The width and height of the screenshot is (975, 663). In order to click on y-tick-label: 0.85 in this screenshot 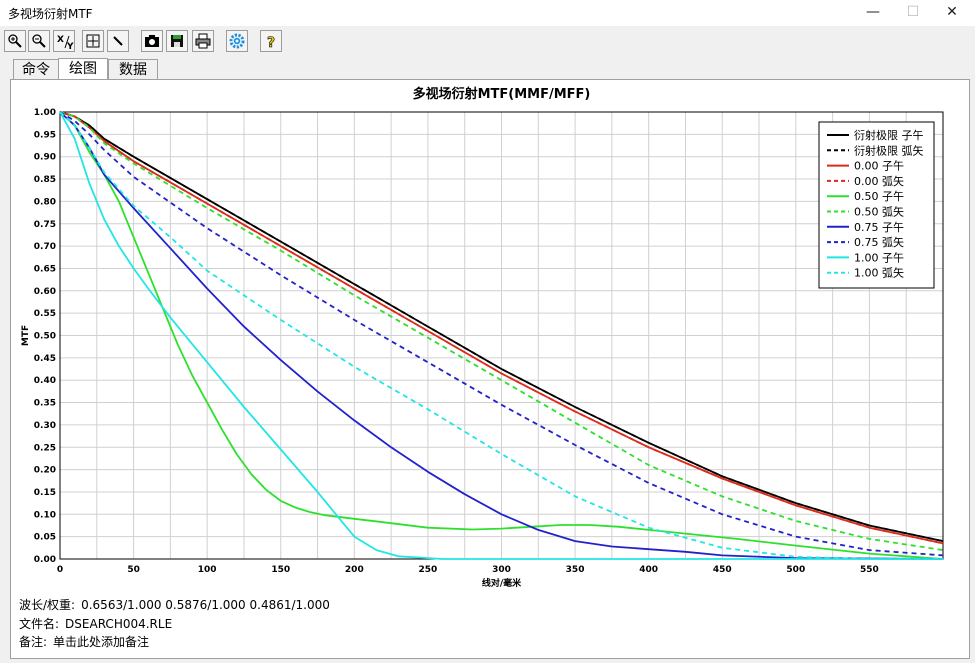, I will do `click(45, 180)`.